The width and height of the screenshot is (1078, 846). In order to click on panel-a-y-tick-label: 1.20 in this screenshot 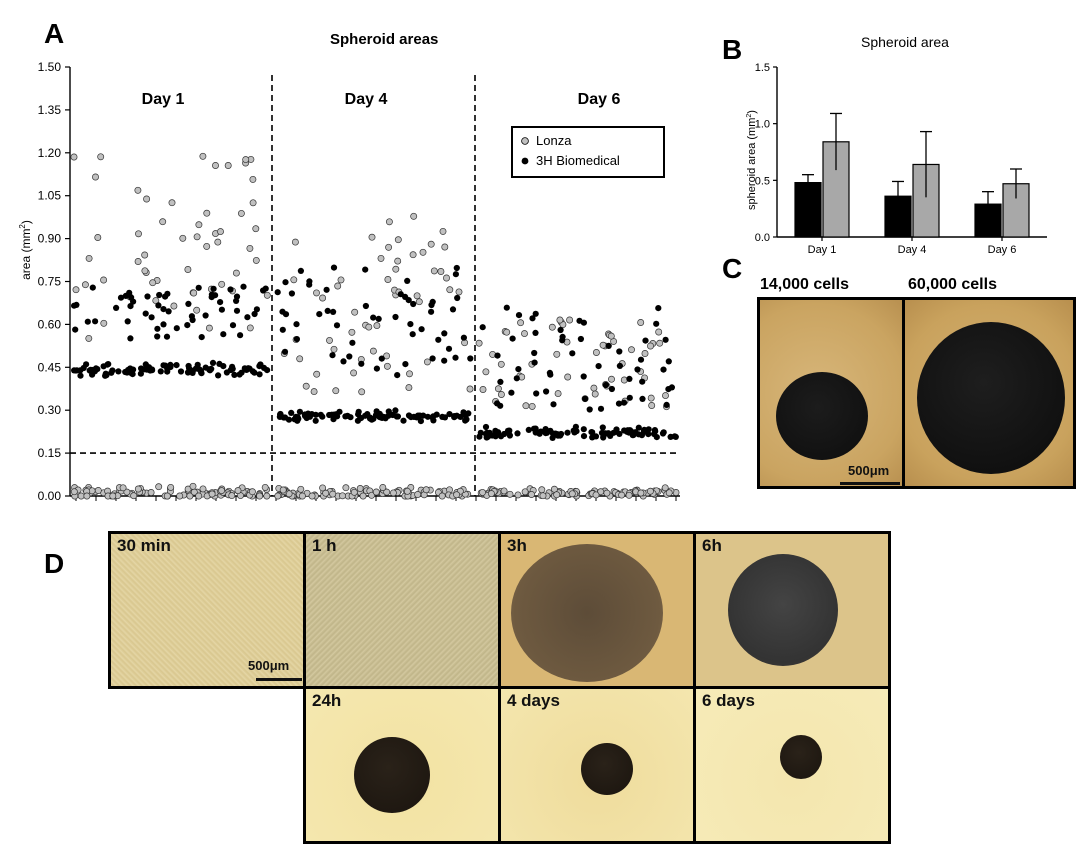, I will do `click(50, 153)`.